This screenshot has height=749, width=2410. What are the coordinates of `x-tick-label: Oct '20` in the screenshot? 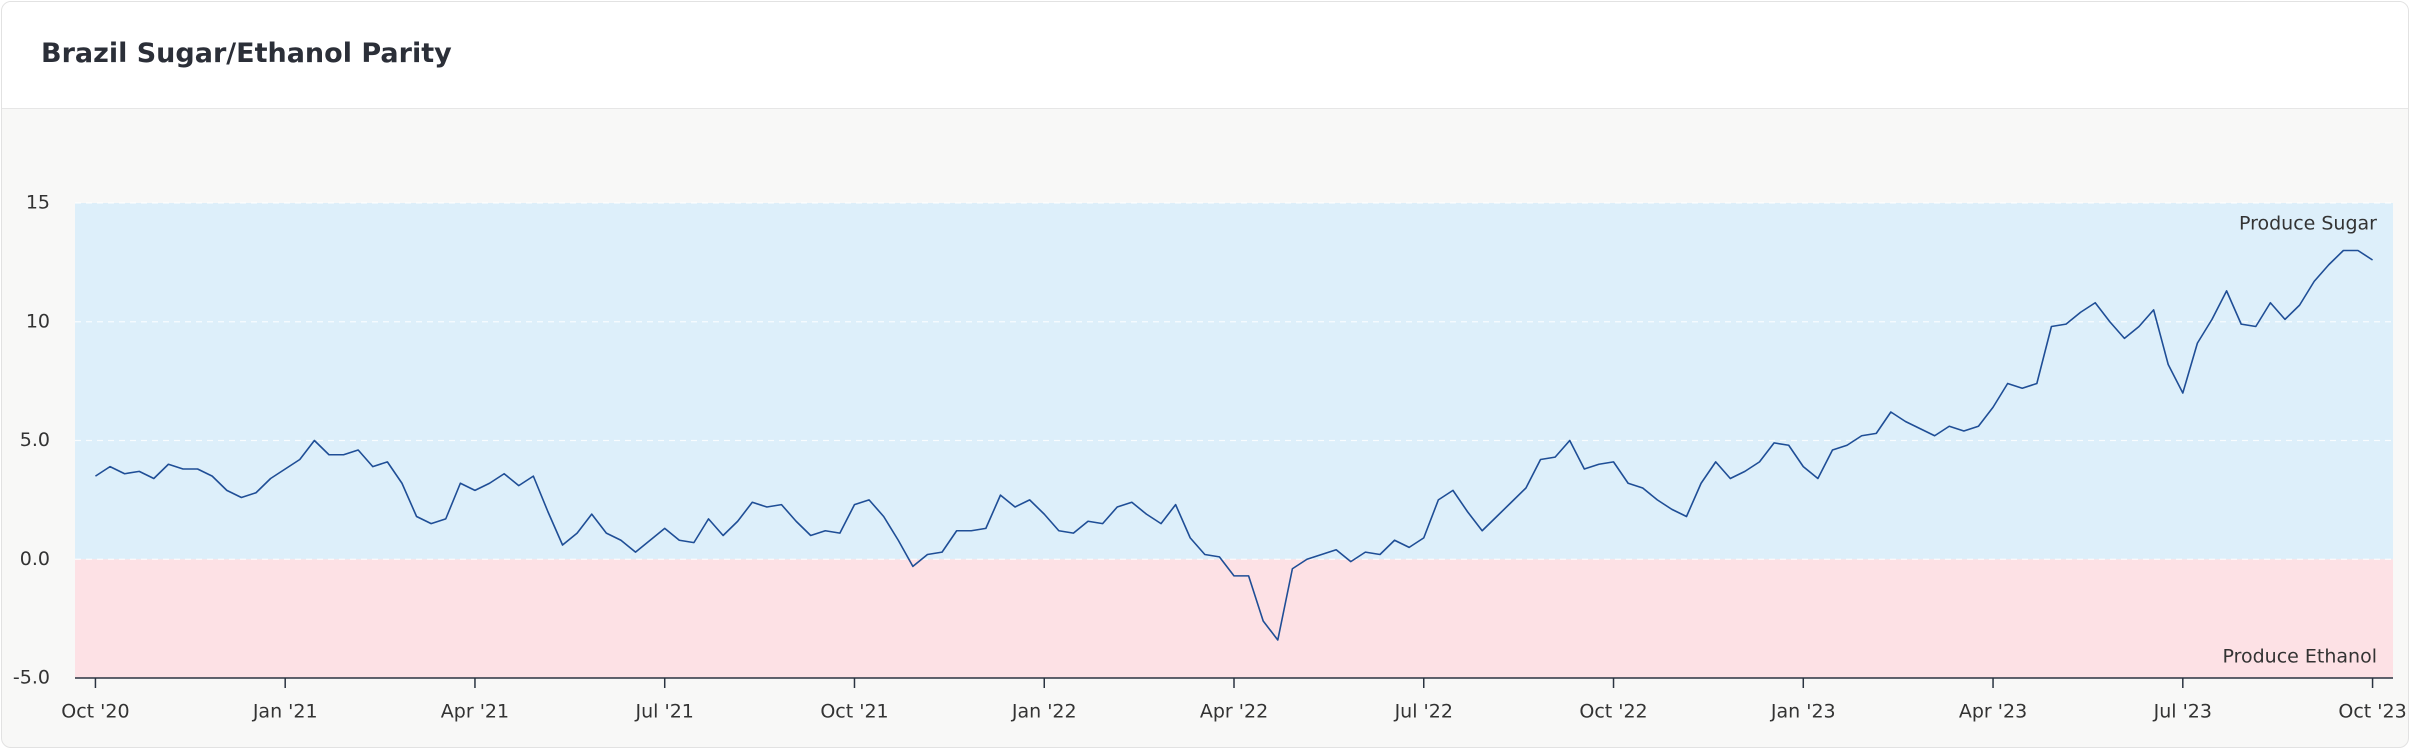 It's located at (95, 712).